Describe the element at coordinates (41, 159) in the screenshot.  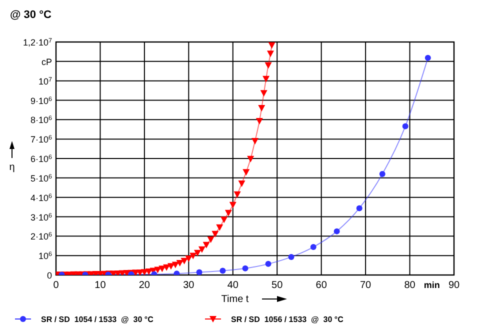
I see `y-tick-label: 6·10$^{6}$` at that location.